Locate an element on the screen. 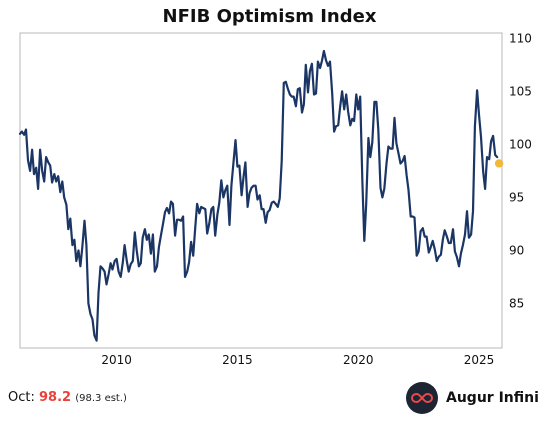 The width and height of the screenshot is (539, 421). infinity-icon is located at coordinates (422, 398).